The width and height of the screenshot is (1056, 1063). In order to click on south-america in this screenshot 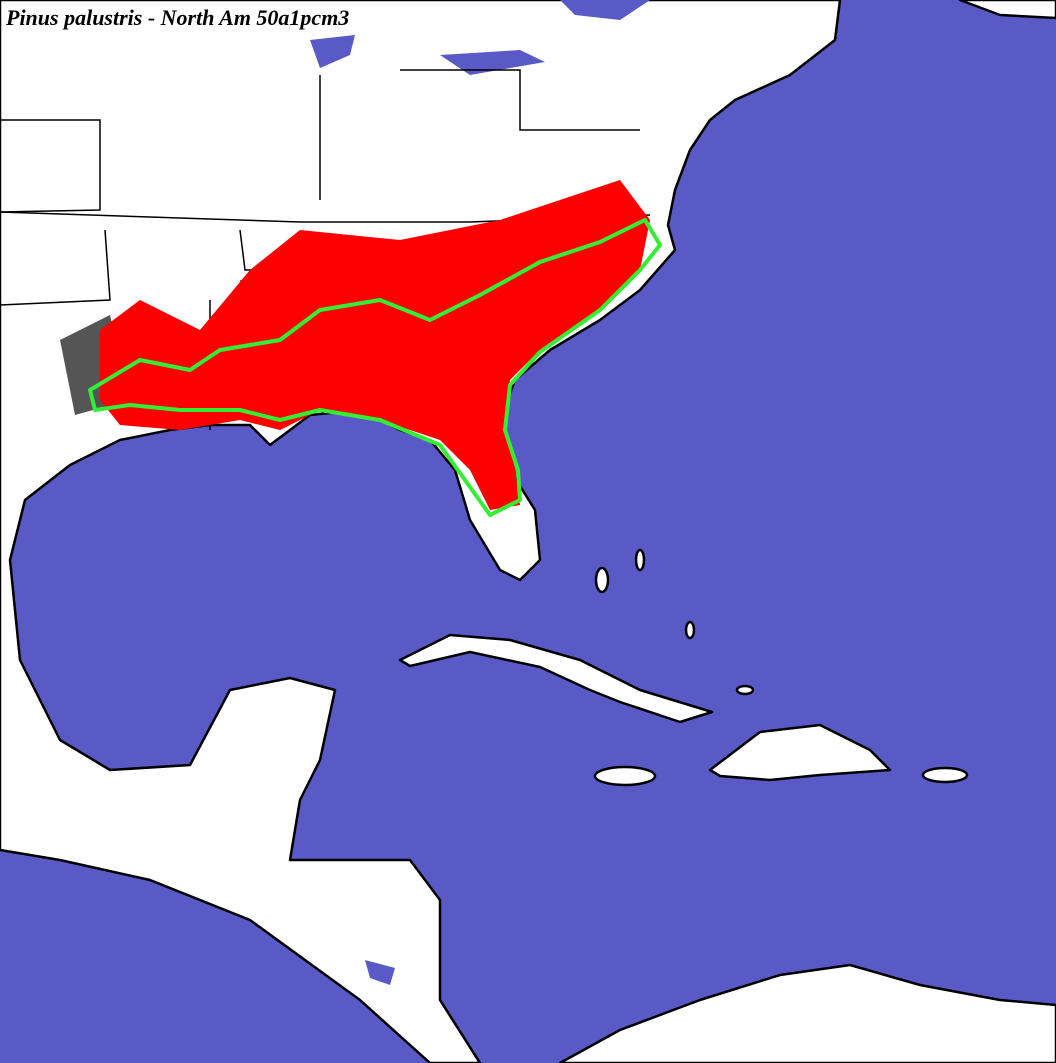, I will do `click(807, 1013)`.